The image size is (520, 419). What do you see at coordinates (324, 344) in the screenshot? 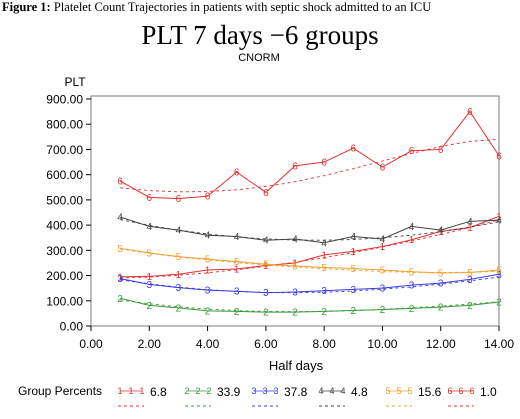
I see `x-tick-label: 8.00` at bounding box center [324, 344].